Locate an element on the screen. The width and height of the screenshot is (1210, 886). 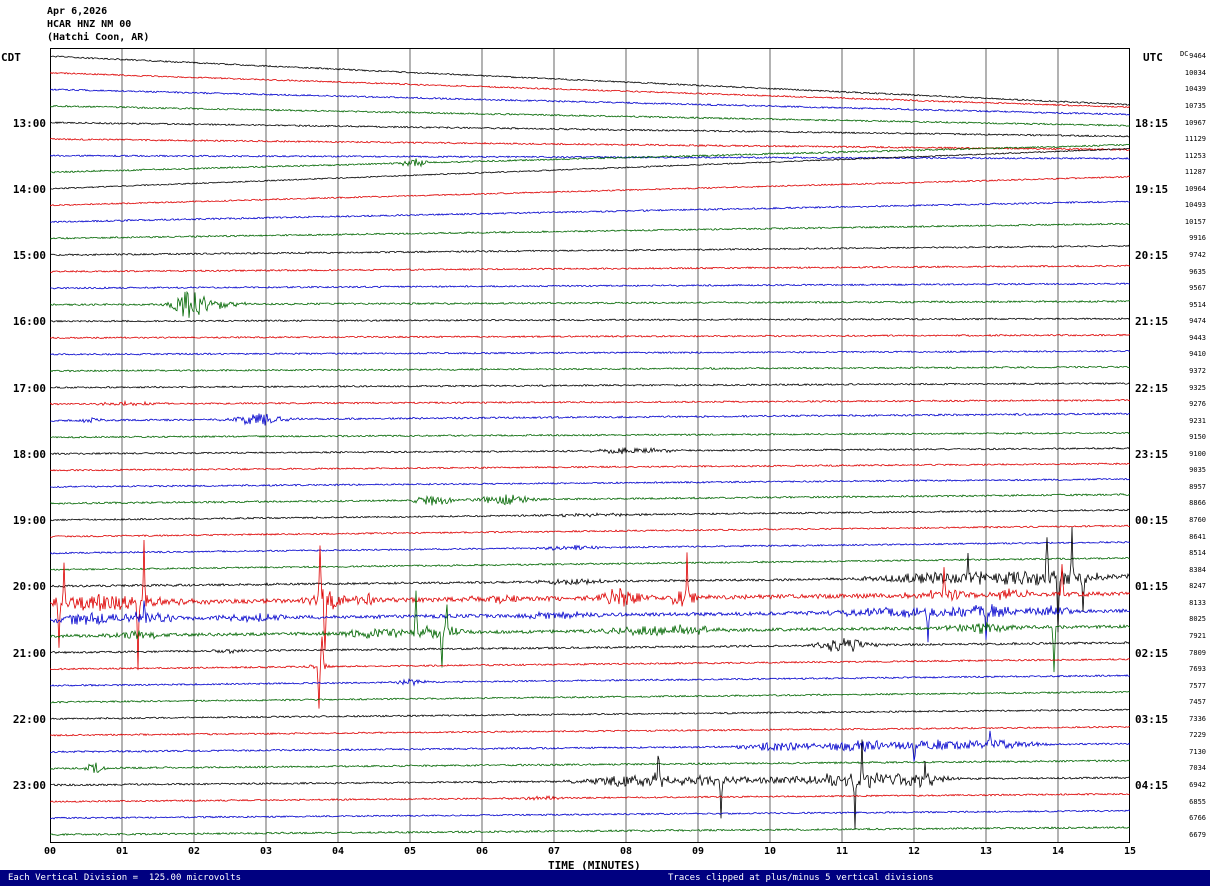
right-time-label: 18:15 is located at coordinates (1152, 123).